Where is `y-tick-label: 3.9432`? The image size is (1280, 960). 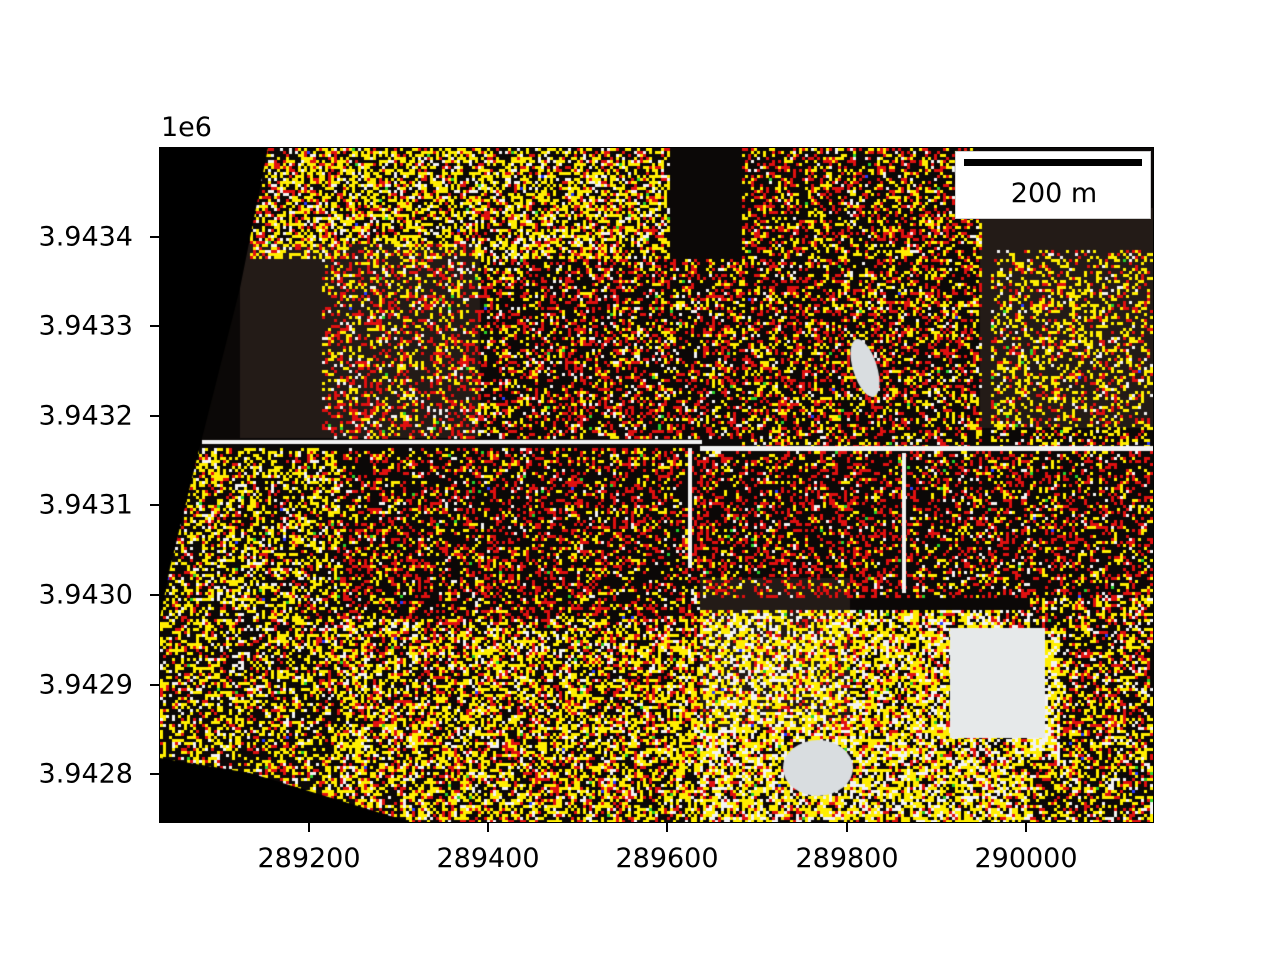
y-tick-label: 3.9432 is located at coordinates (85, 416).